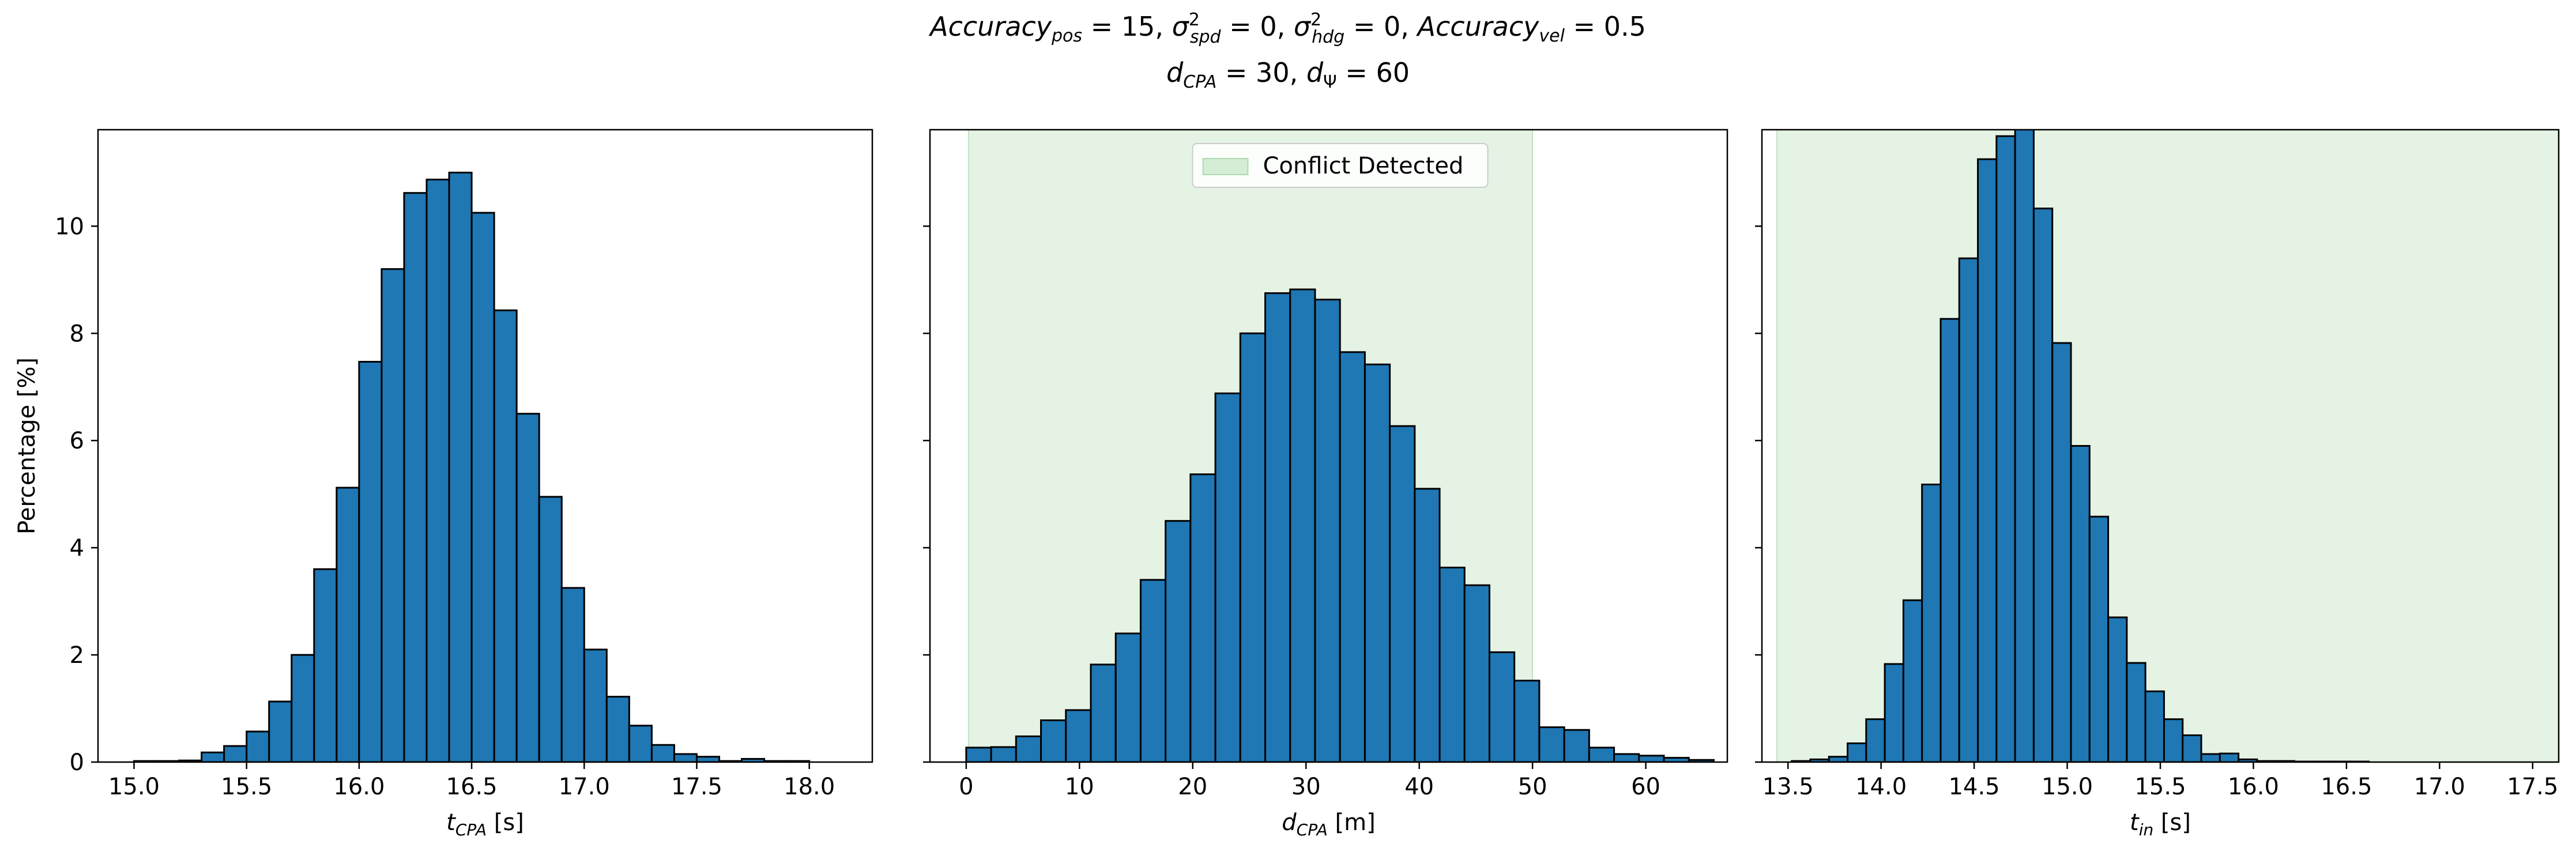 This screenshot has width=2576, height=852. What do you see at coordinates (1306, 787) in the screenshot?
I see `x-tick-label: 30` at bounding box center [1306, 787].